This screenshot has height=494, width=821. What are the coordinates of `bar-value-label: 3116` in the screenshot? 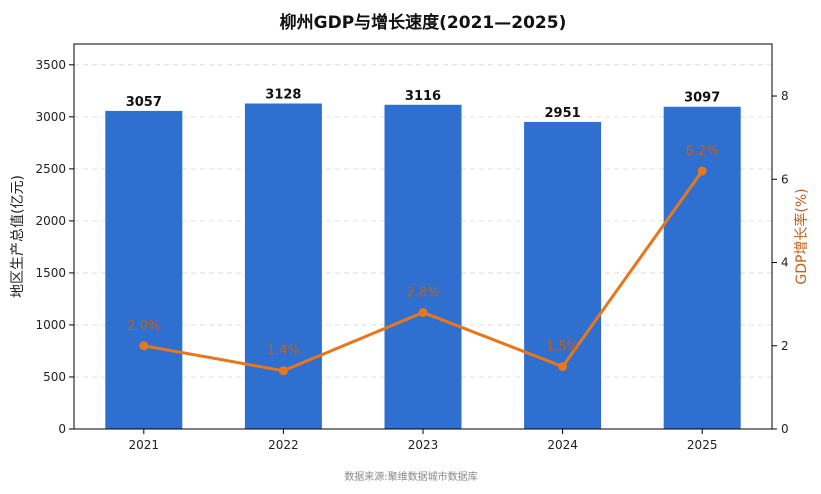 It's located at (423, 96).